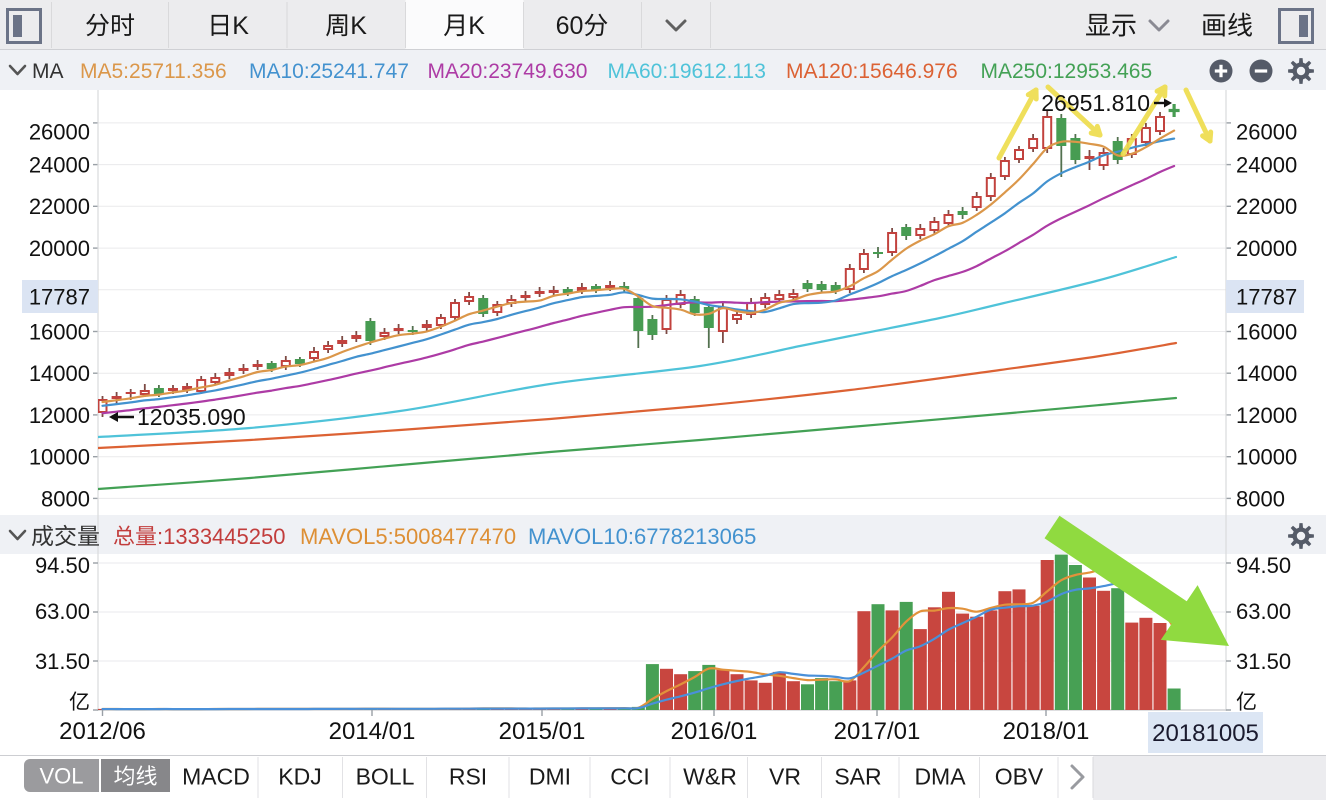 The height and width of the screenshot is (800, 1326). What do you see at coordinates (61, 776) in the screenshot?
I see `svg-text: VOL` at bounding box center [61, 776].